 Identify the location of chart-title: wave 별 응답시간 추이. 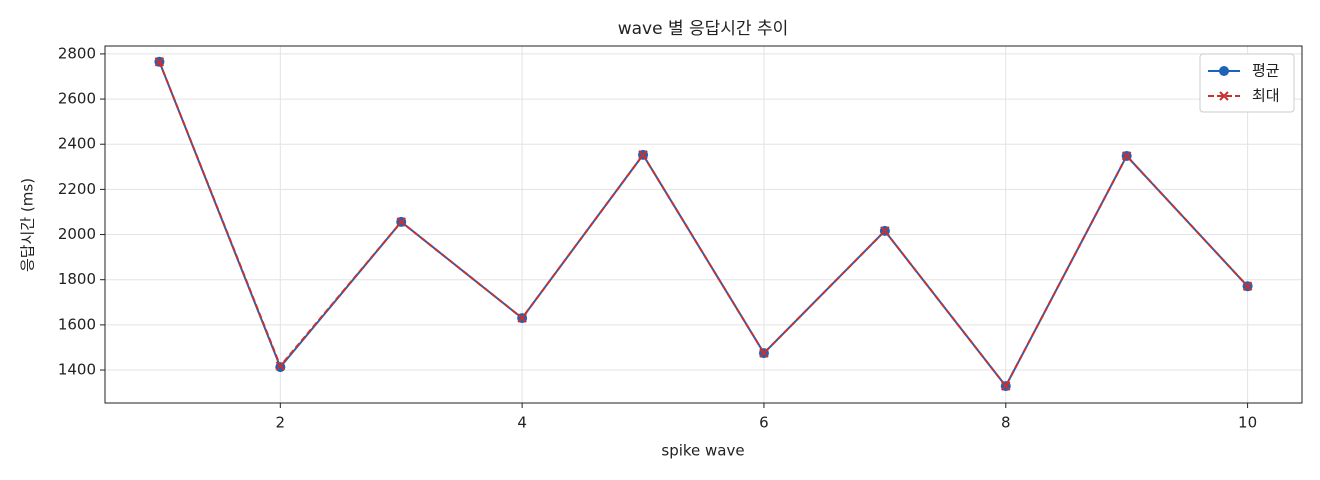
(703, 29).